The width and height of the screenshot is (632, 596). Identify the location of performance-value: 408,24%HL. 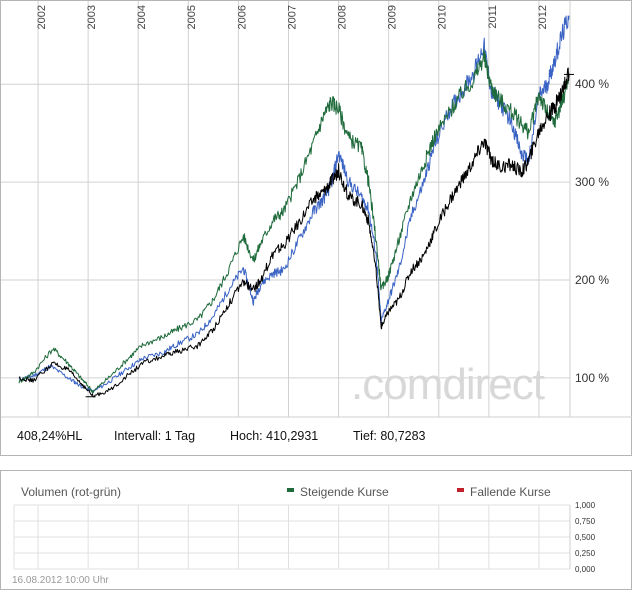
(49, 436).